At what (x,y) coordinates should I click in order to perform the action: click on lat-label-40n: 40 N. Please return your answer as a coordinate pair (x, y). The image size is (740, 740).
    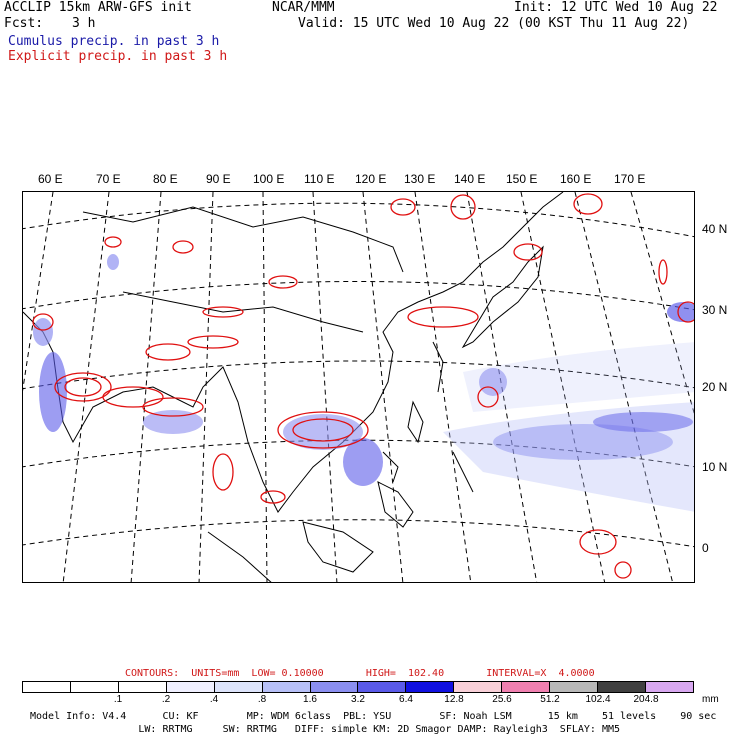
    Looking at the image, I should click on (715, 229).